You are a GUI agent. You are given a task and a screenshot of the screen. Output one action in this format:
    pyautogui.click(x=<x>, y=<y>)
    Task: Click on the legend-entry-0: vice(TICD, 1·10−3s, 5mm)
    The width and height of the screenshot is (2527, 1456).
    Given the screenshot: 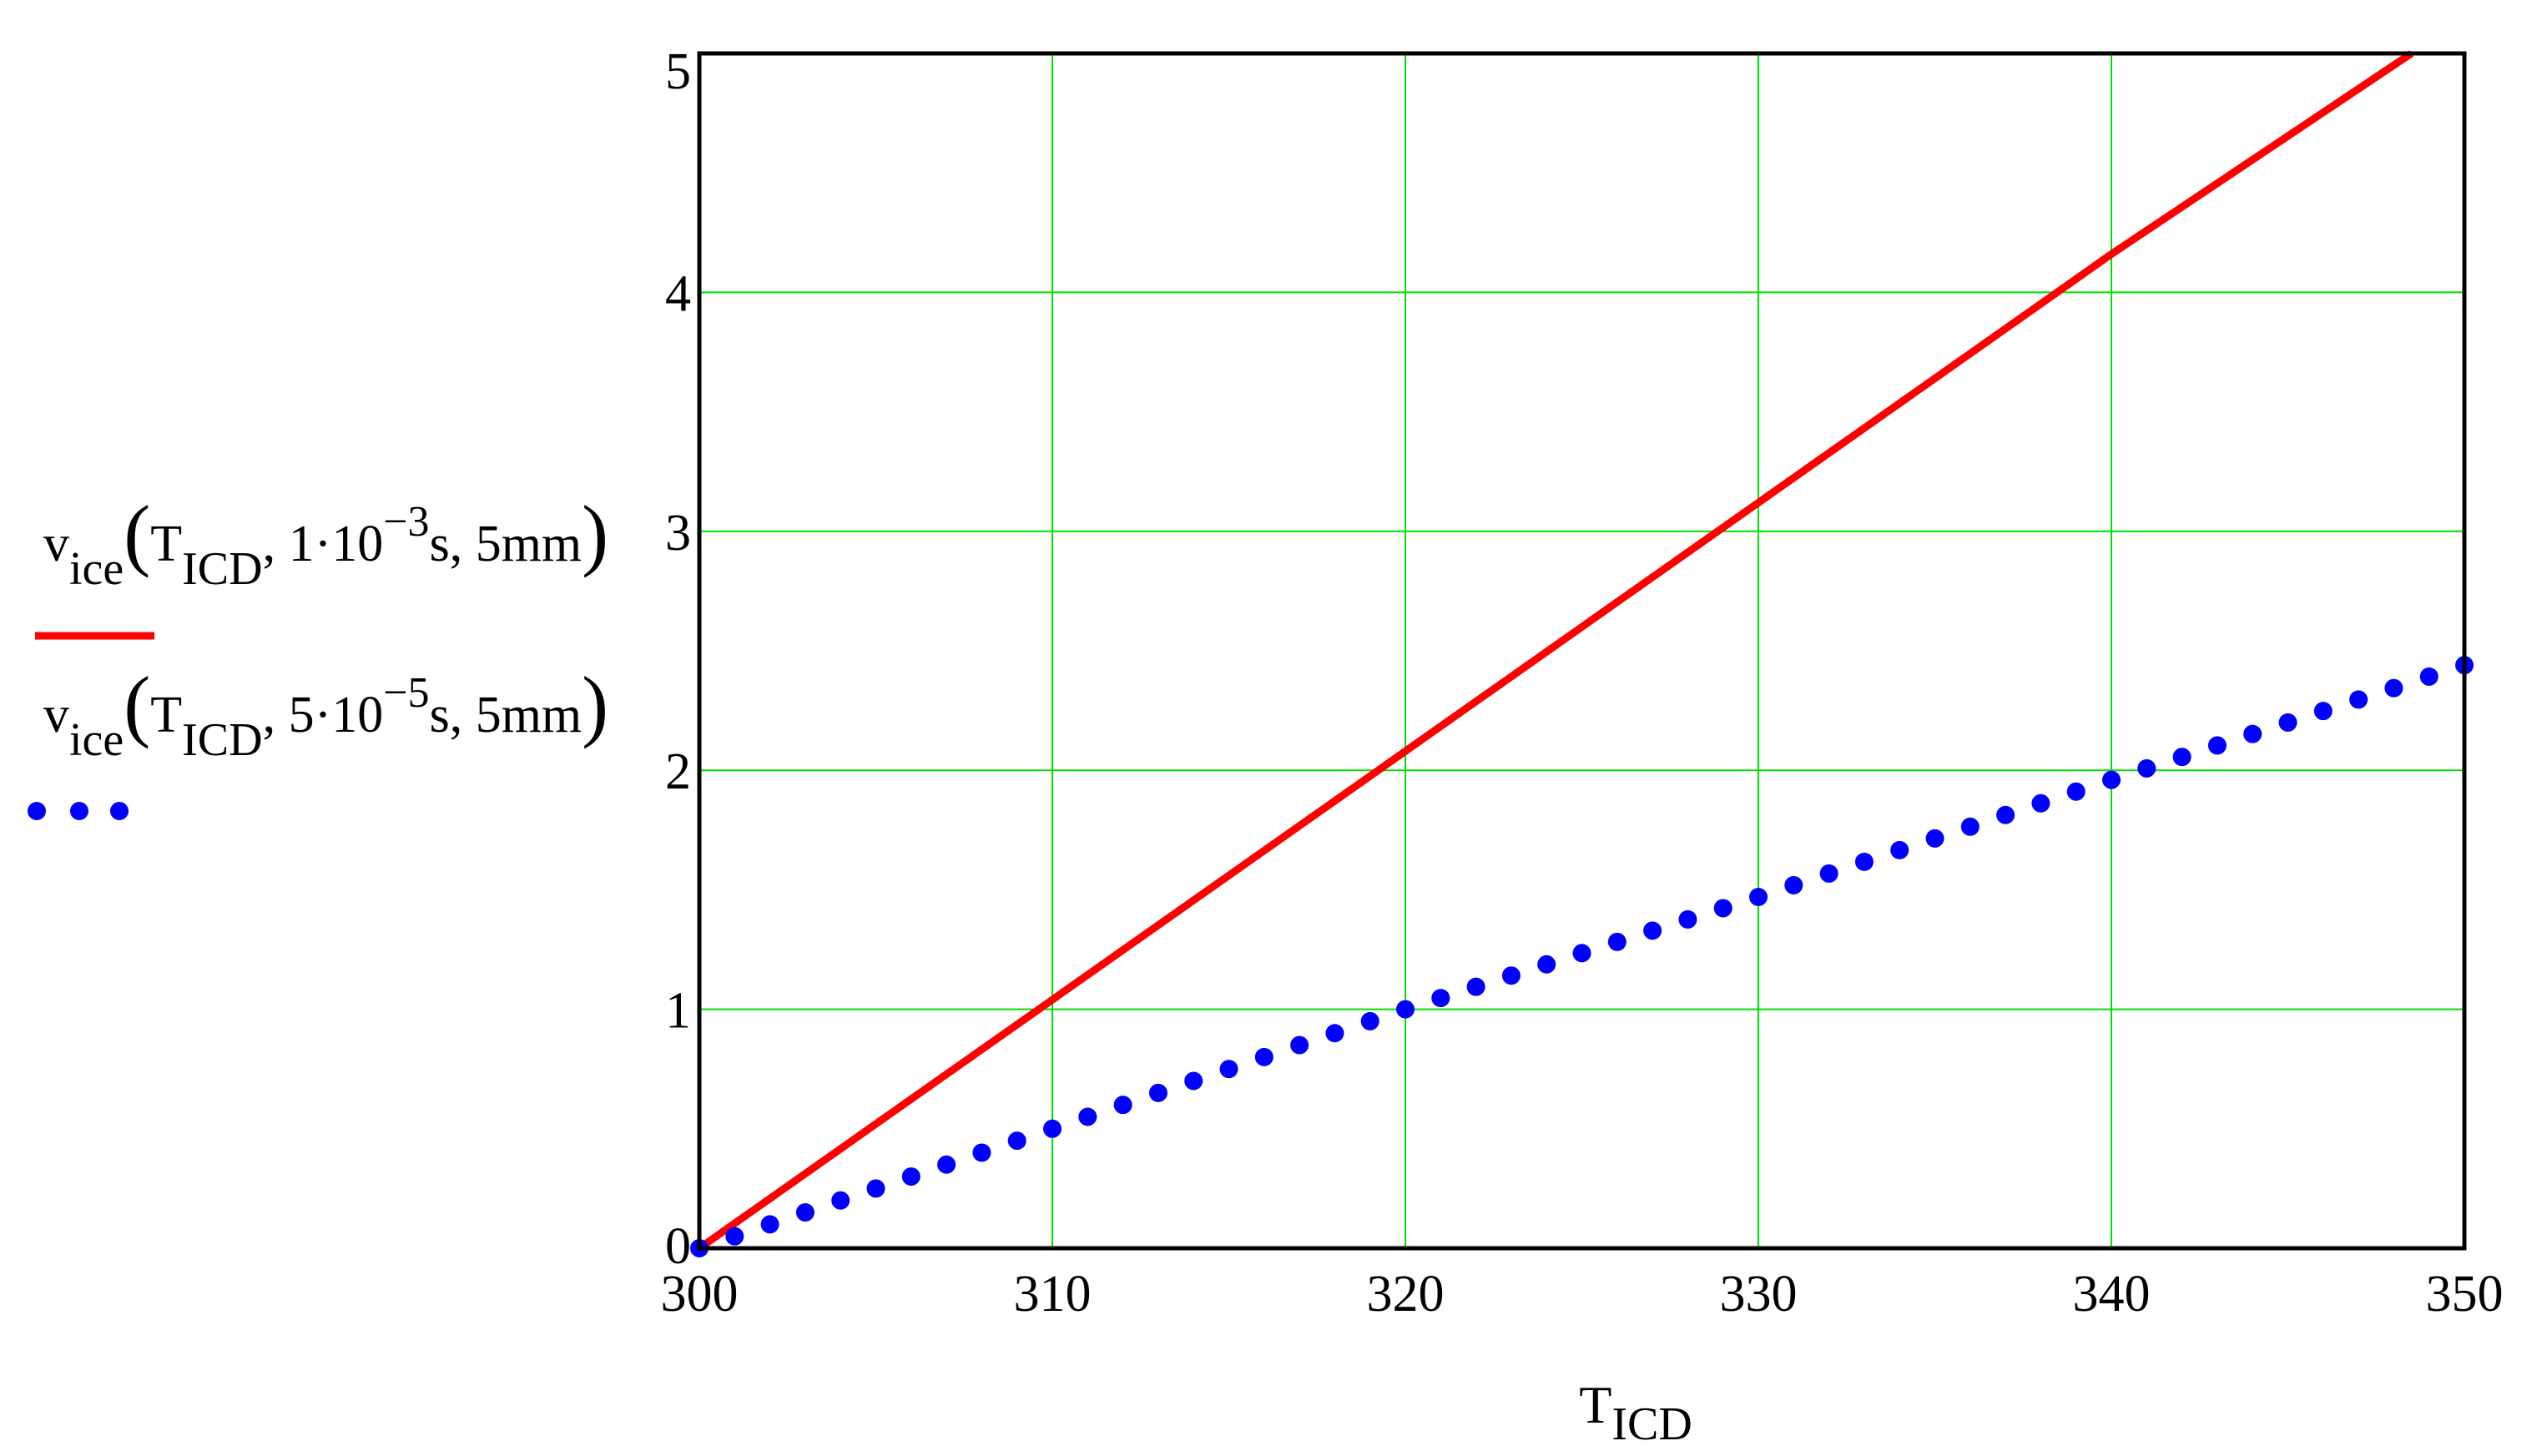 What is the action you would take?
    pyautogui.click(x=321, y=564)
    